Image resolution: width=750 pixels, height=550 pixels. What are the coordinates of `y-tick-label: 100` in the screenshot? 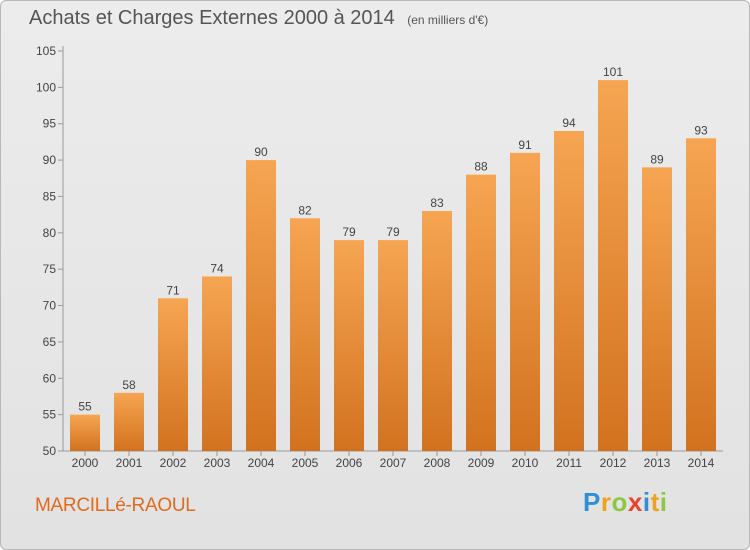 It's located at (46, 87).